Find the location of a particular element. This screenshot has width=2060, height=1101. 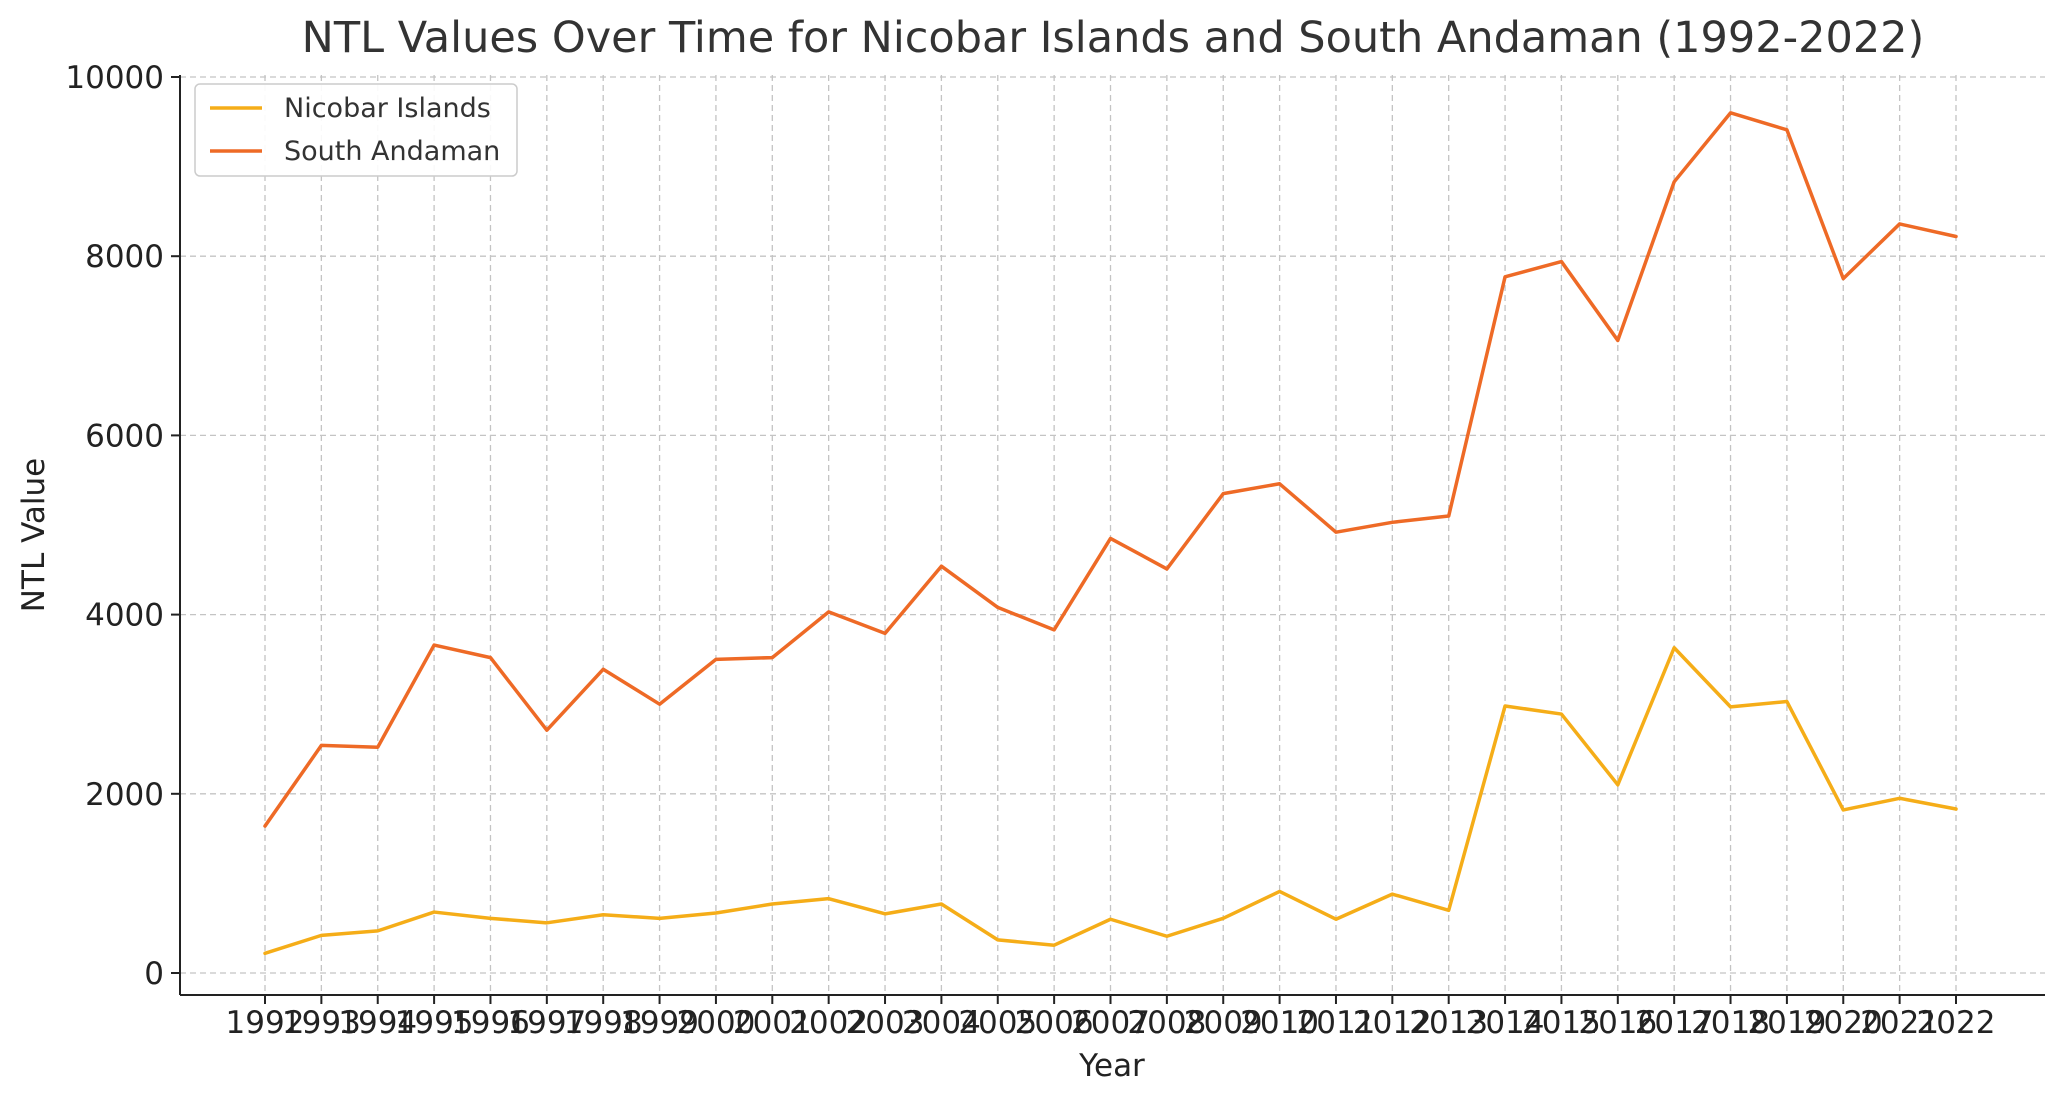

x-tick-label: 2015 is located at coordinates (1561, 1023).